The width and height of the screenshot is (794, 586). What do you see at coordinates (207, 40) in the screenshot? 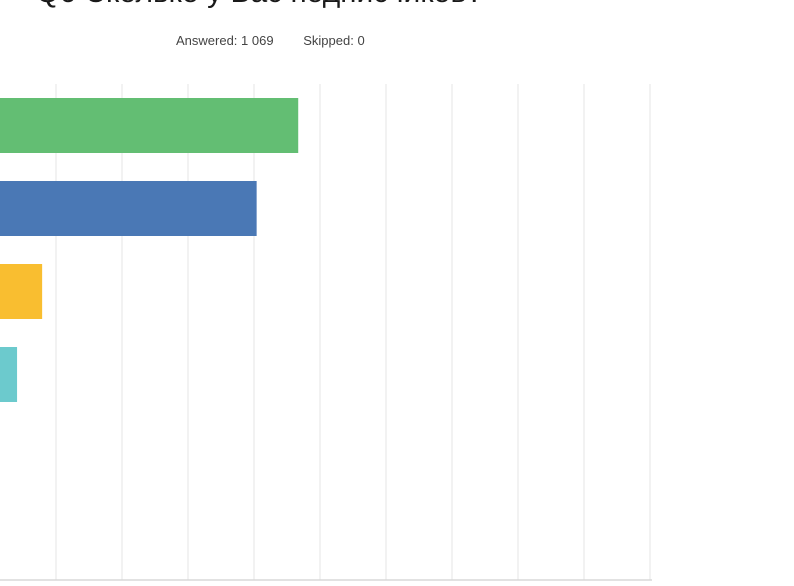
I see `answered-label: Answered:` at bounding box center [207, 40].